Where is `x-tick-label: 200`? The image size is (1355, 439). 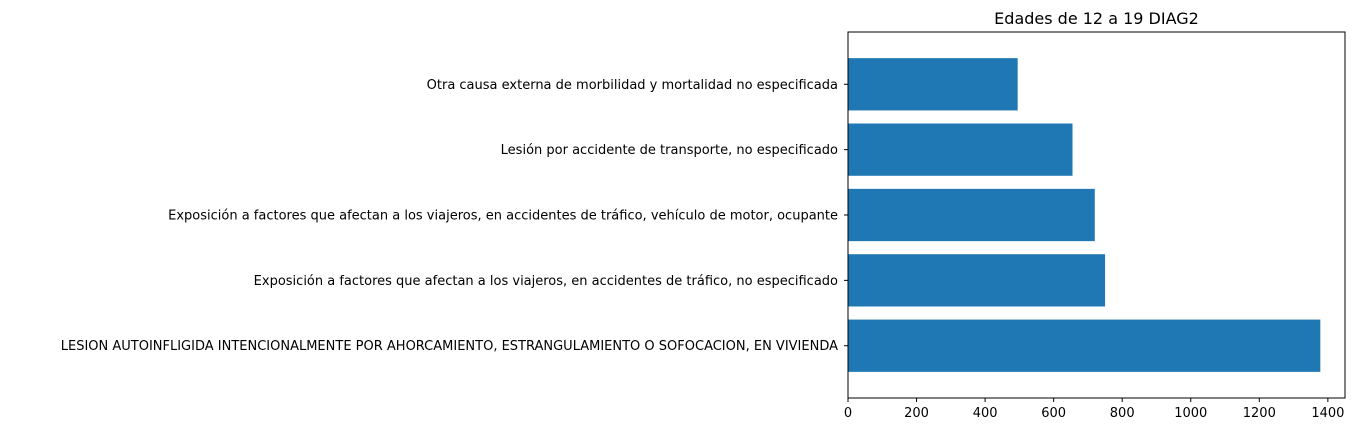 x-tick-label: 200 is located at coordinates (916, 413).